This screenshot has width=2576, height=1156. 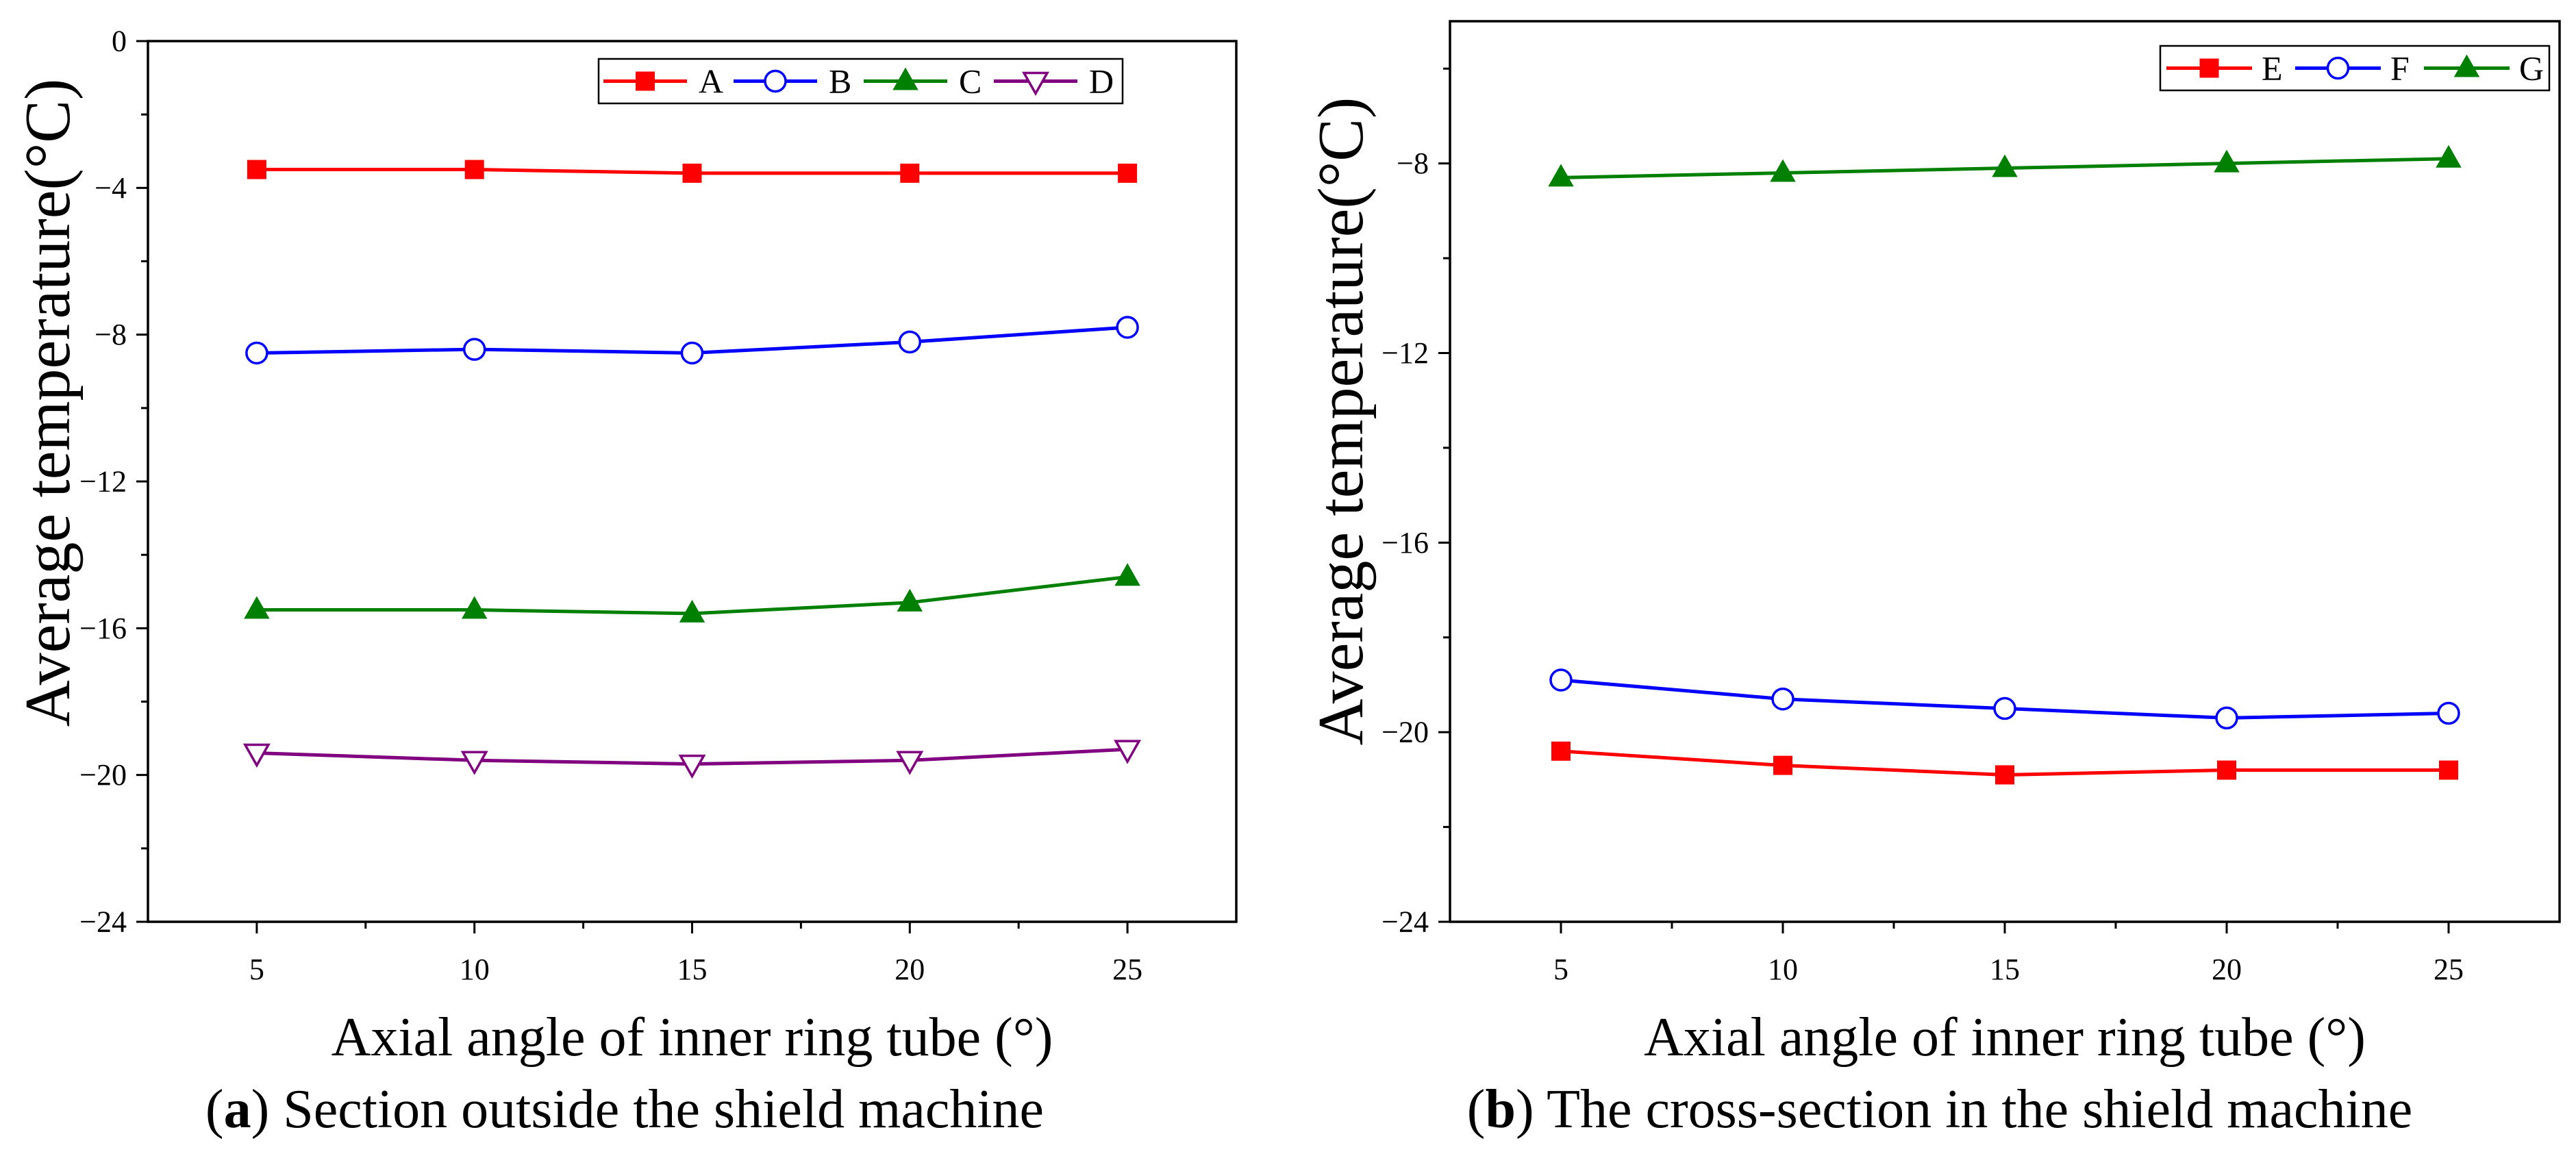 What do you see at coordinates (1101, 81) in the screenshot?
I see `legend-label-D: D` at bounding box center [1101, 81].